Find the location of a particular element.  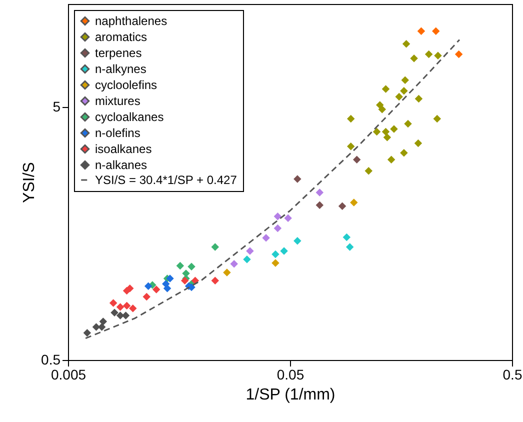

legend-label: cycloolefins is located at coordinates (126, 85).